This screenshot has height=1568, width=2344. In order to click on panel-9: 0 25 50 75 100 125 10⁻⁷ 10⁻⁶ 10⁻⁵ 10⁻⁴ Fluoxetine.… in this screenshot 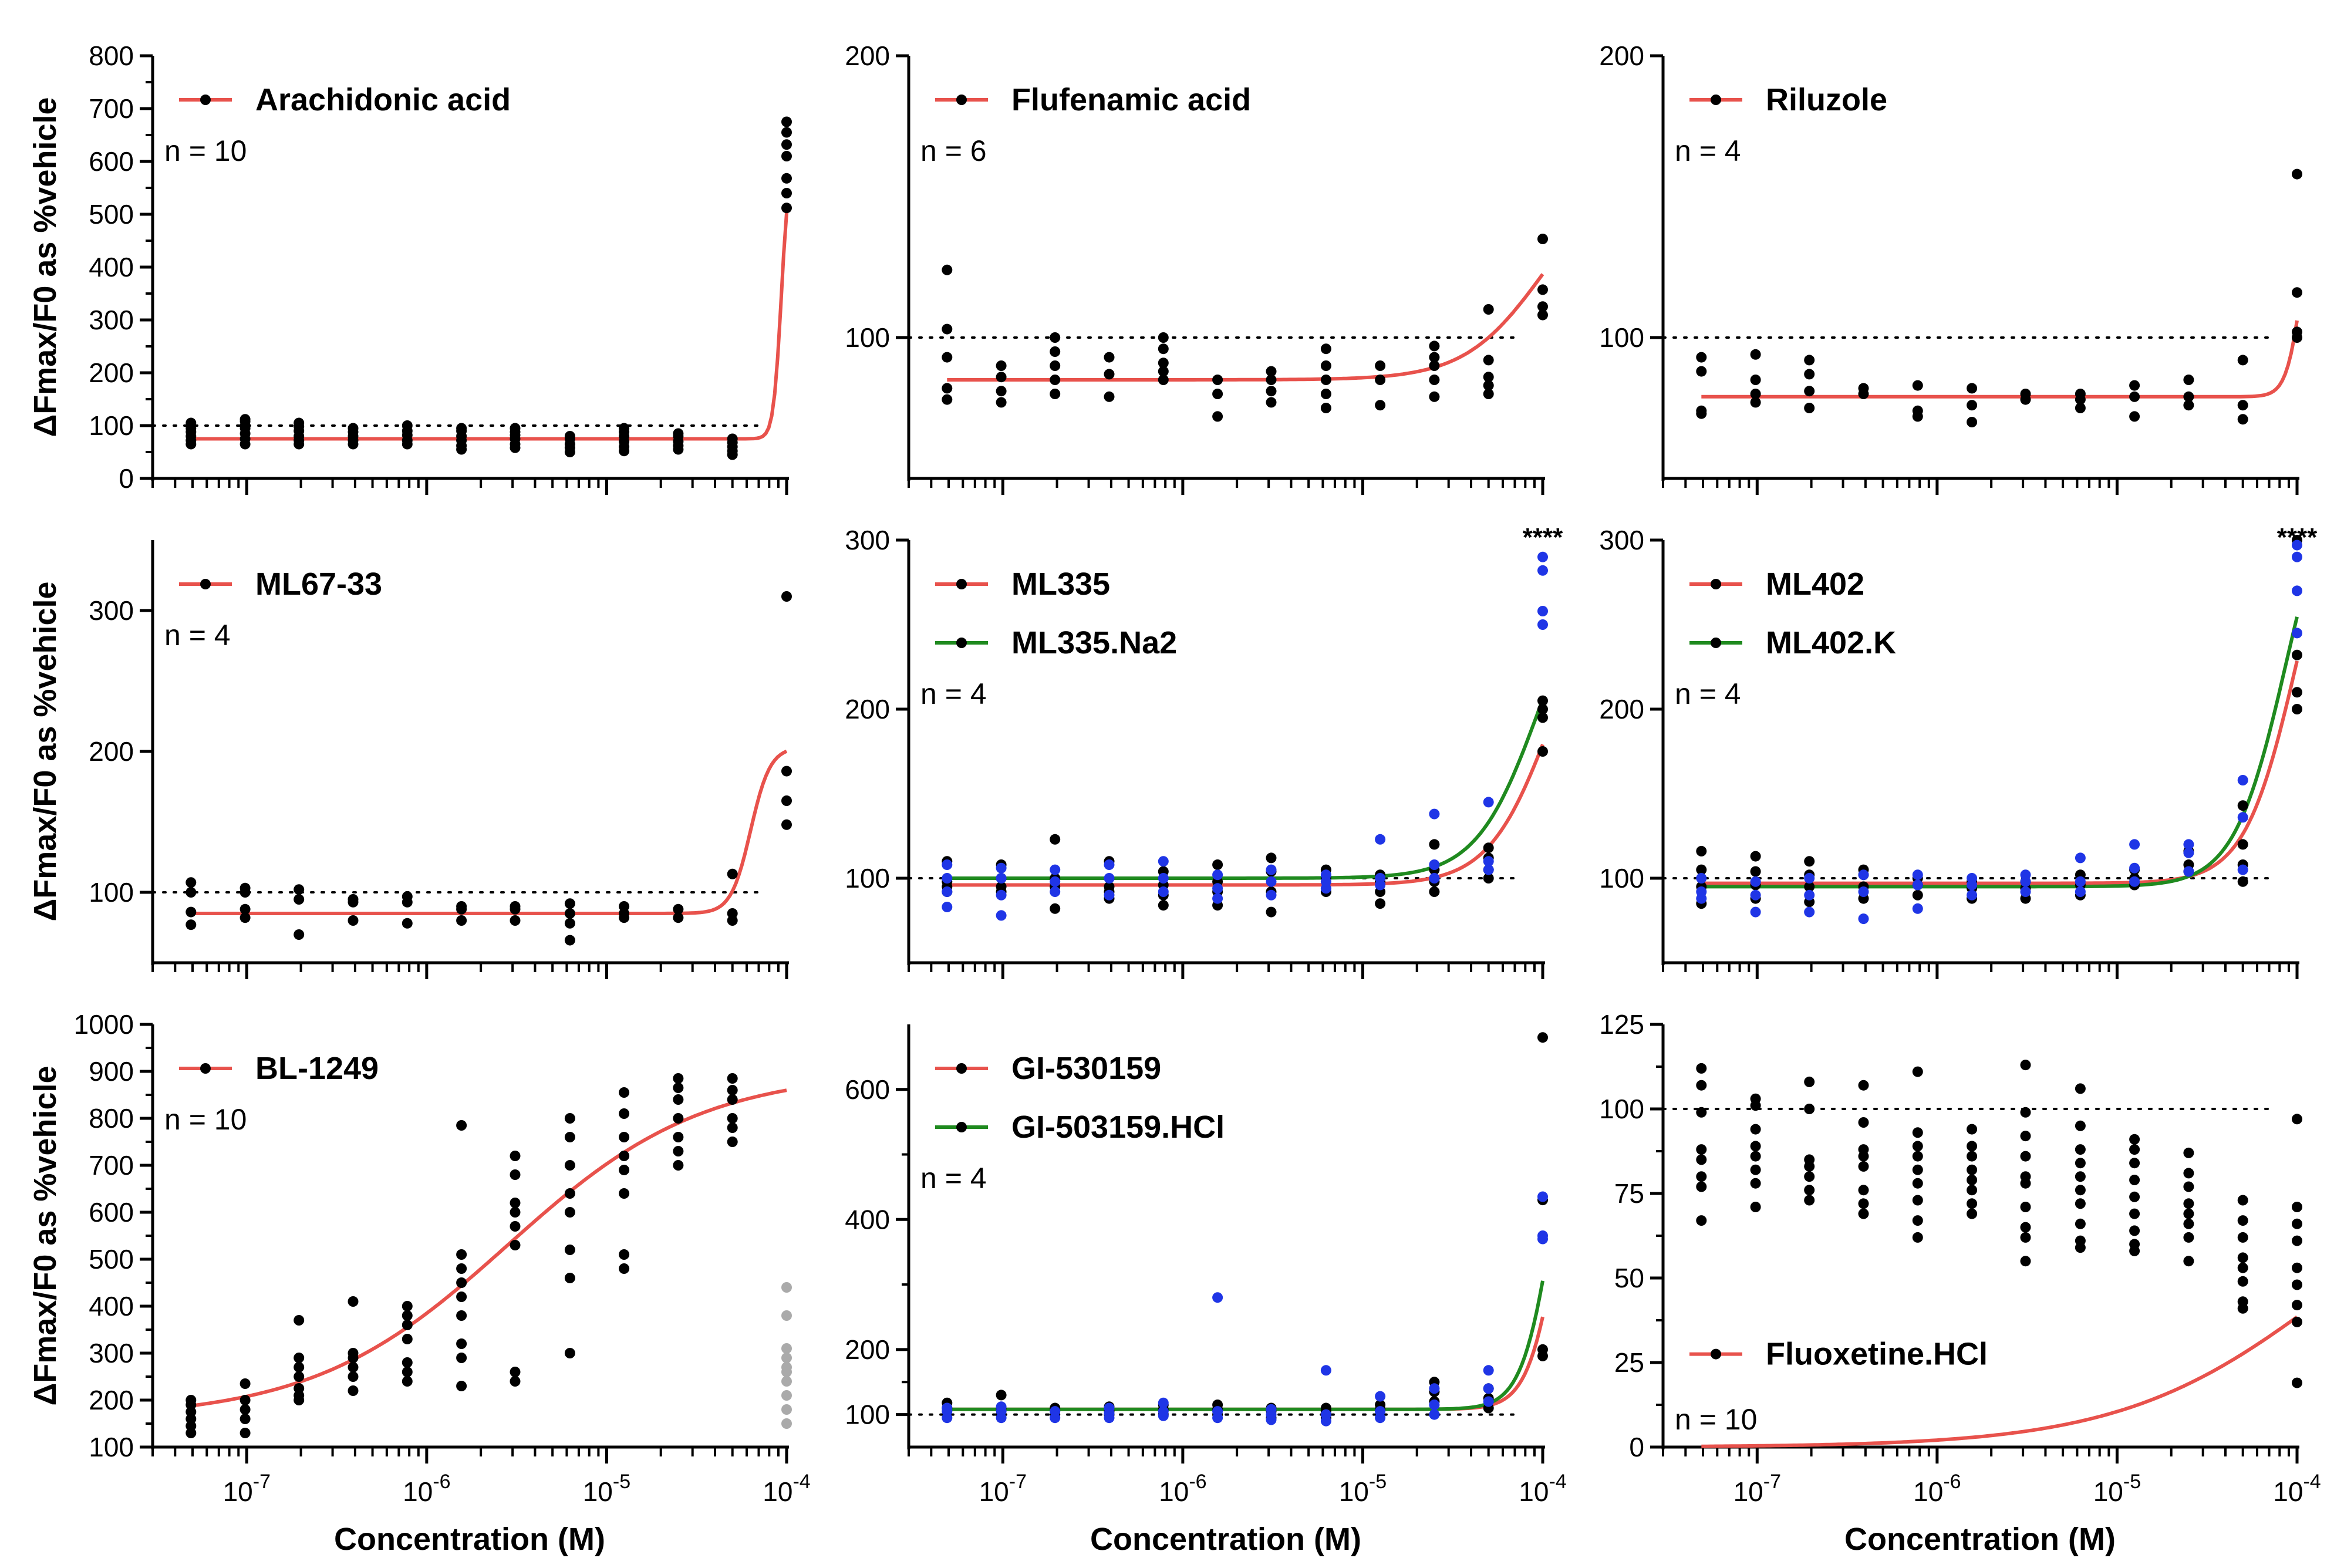, I will do `click(1960, 1283)`.